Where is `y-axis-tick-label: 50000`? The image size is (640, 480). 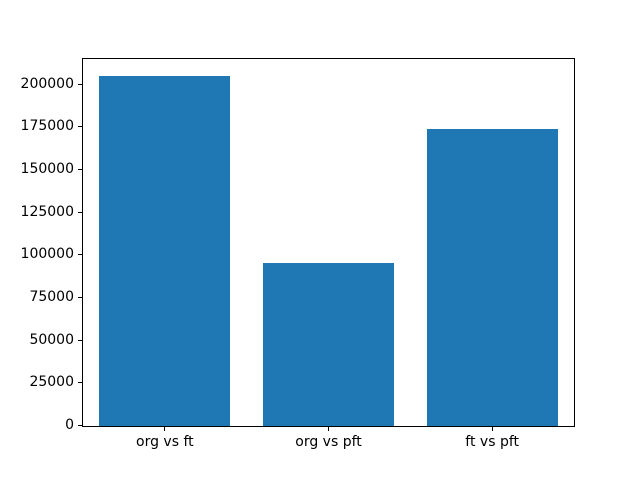 y-axis-tick-label: 50000 is located at coordinates (51, 339).